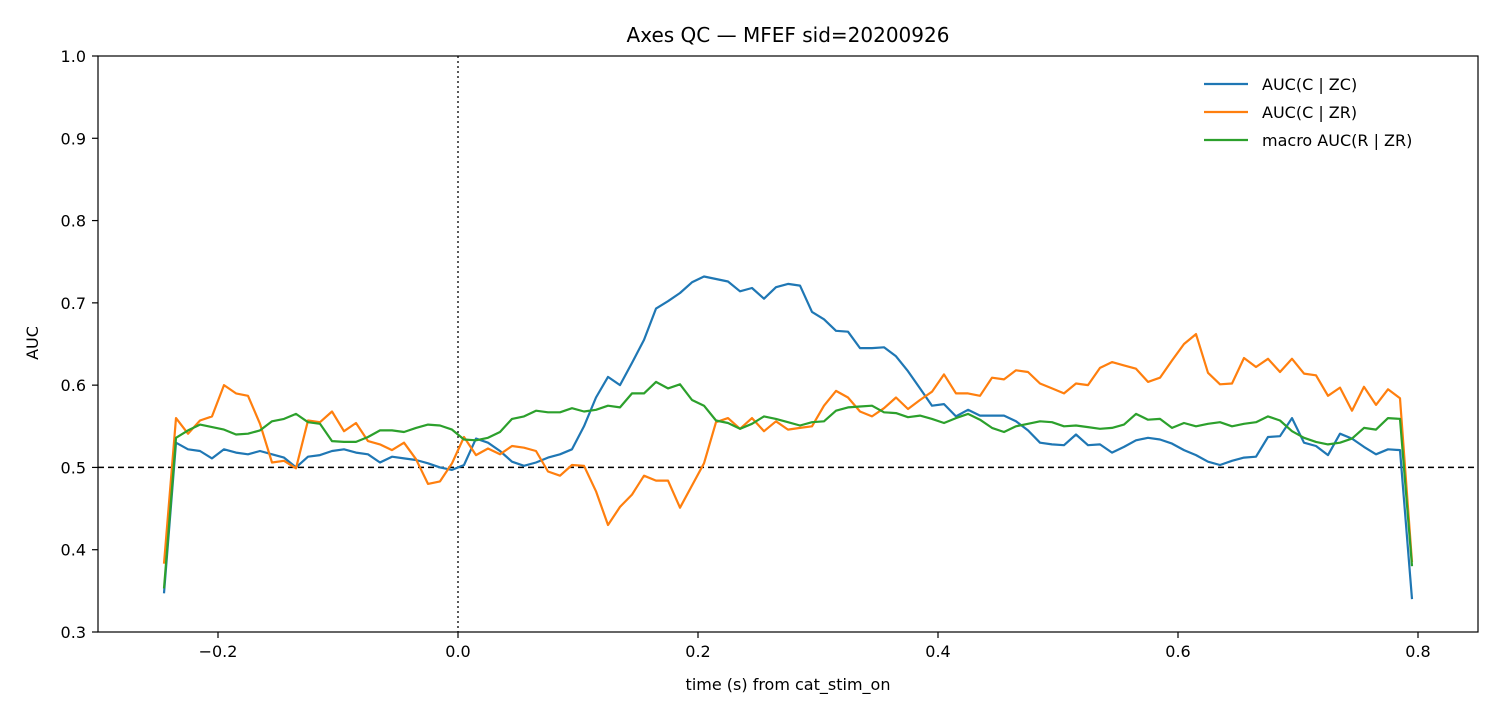 Image resolution: width=1500 pixels, height=720 pixels. Describe the element at coordinates (457, 651) in the screenshot. I see `x-tick-label: 0.0` at that location.